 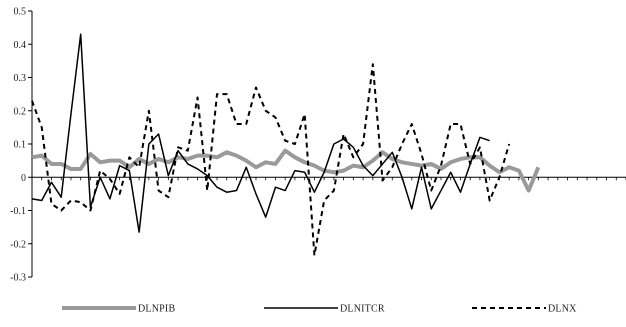 What do you see at coordinates (562, 309) in the screenshot?
I see `legend-label-dlnx: DLNX` at bounding box center [562, 309].